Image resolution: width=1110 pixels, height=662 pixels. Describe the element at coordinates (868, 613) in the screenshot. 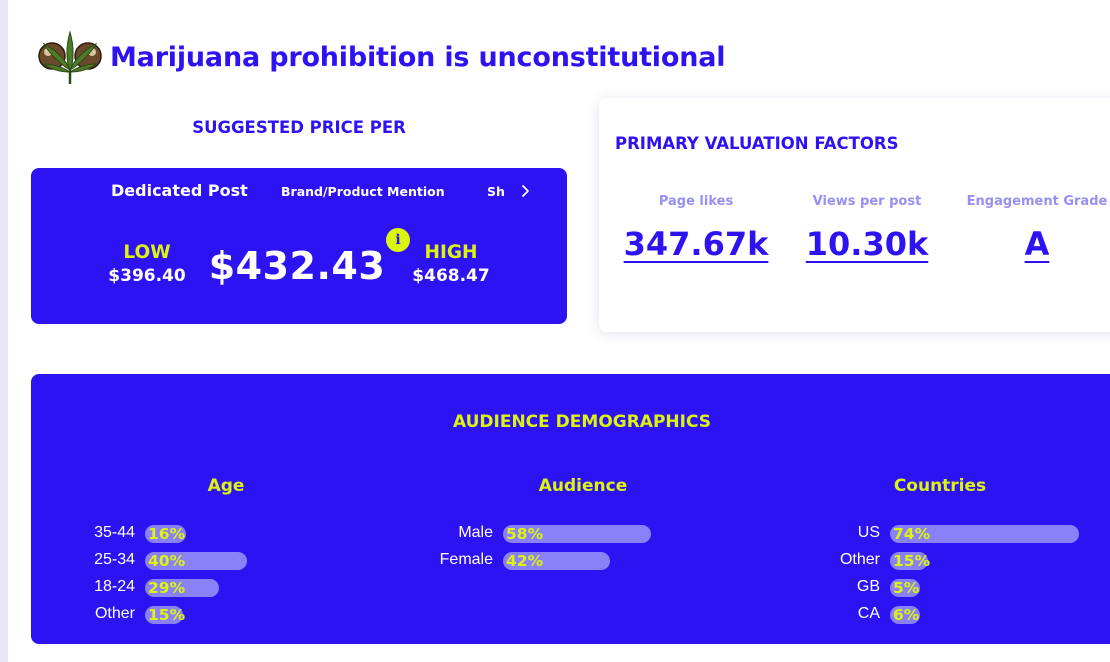

I see `demo-row-label: CA` at that location.